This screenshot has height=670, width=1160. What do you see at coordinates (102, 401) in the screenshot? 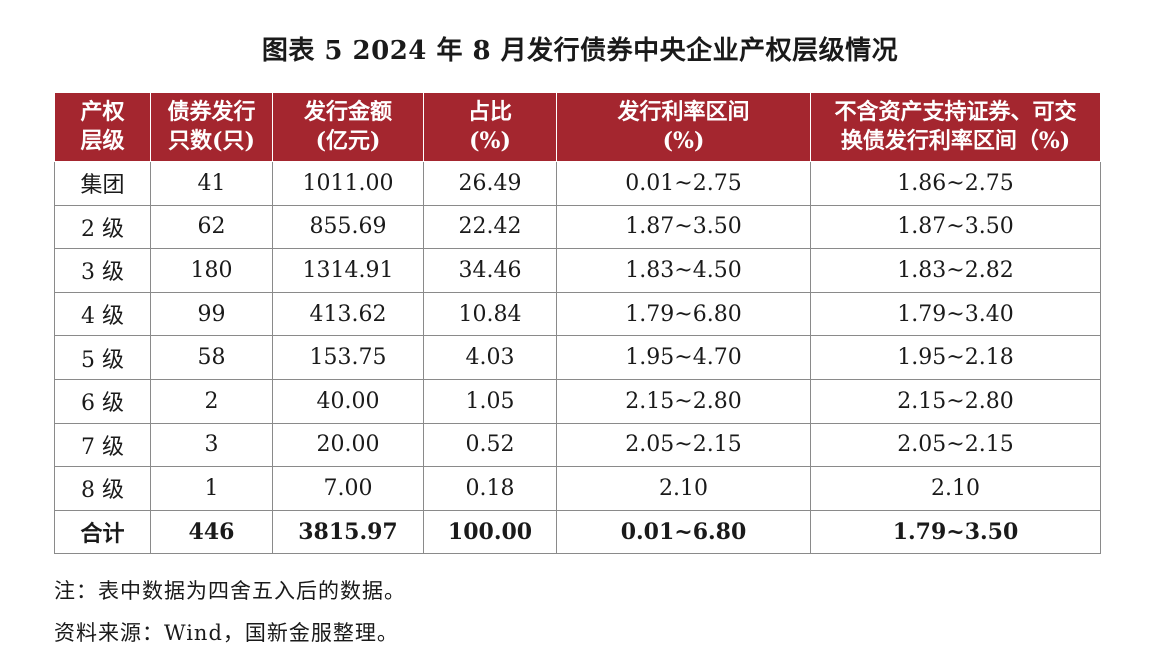
I see `cell-level: 6 级` at bounding box center [102, 401].